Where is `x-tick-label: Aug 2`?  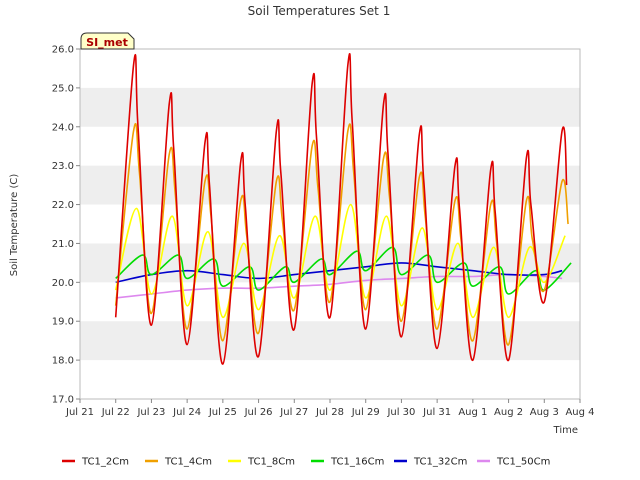 x-tick-label: Aug 2 is located at coordinates (508, 412).